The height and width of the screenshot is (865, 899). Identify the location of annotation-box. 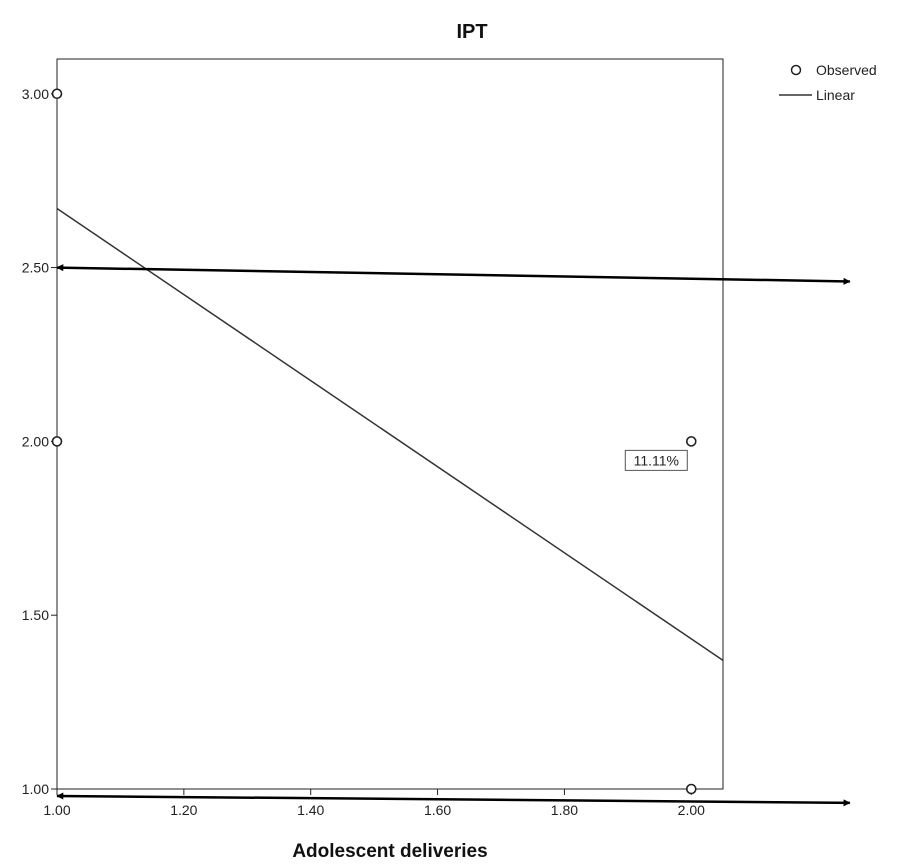
(656, 460).